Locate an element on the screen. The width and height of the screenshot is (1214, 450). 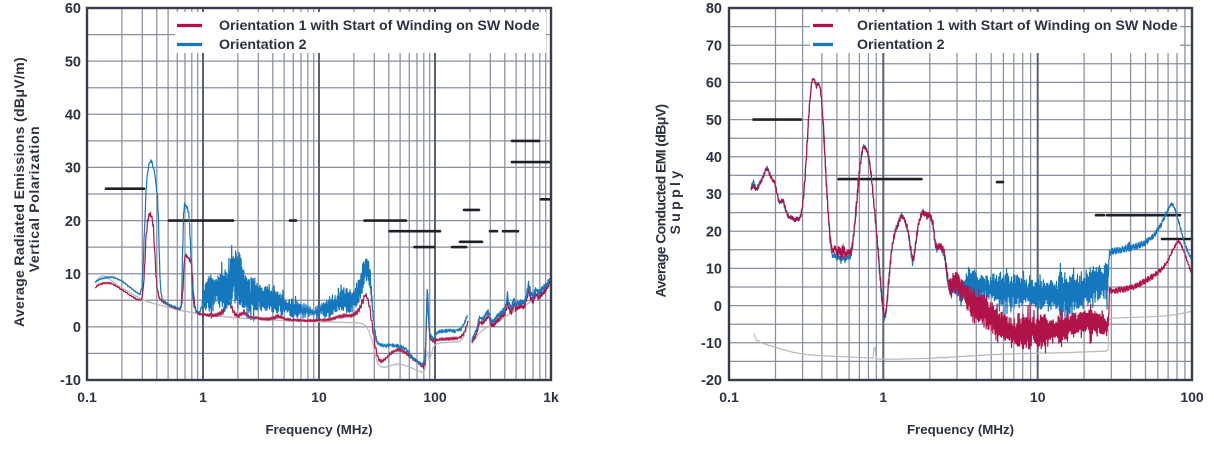
svg-text: Vertical Polarization is located at coordinates (34, 199).